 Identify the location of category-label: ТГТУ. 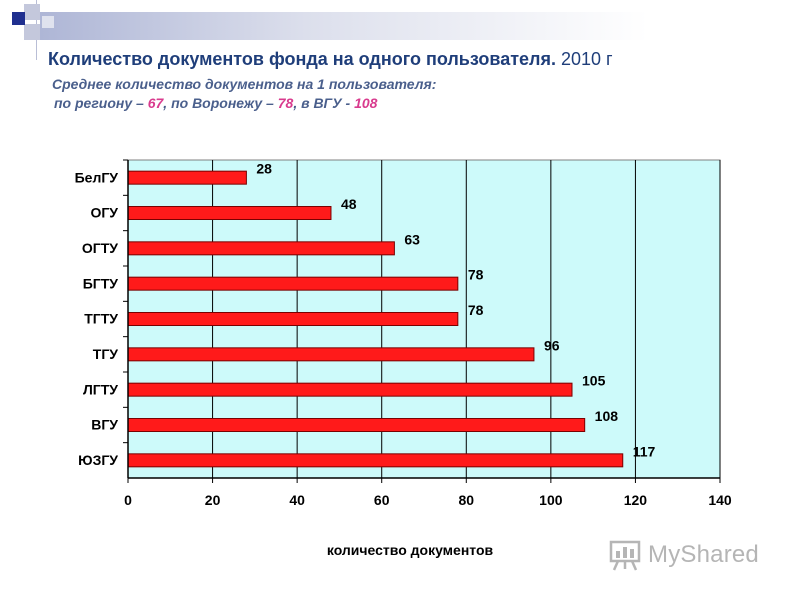
(101, 319).